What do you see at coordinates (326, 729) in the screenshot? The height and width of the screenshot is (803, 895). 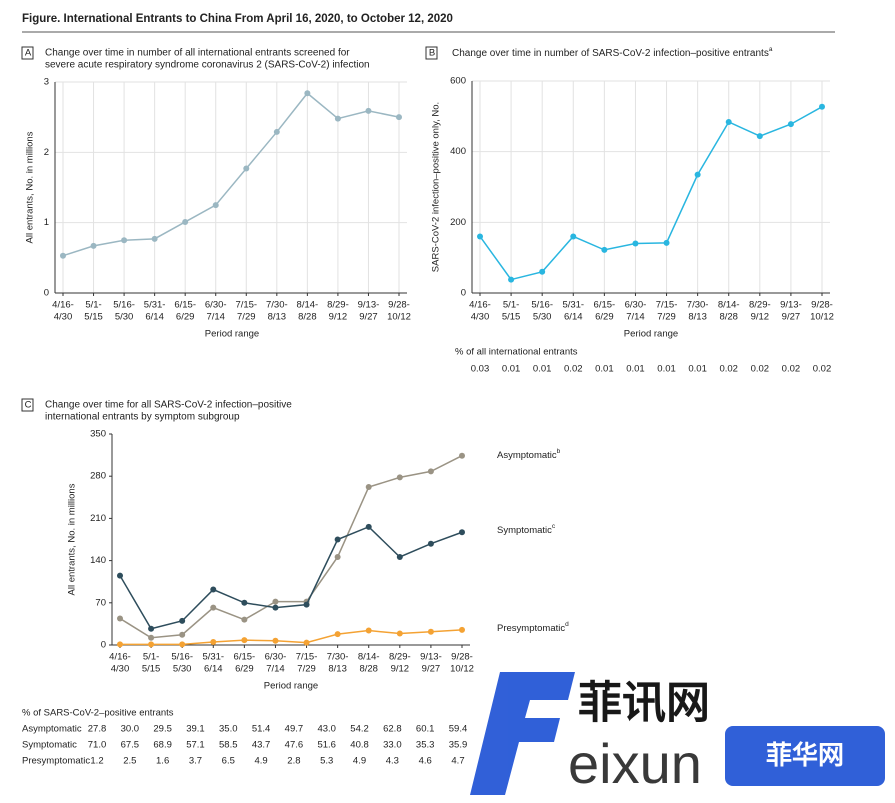 I see `table-cell: 43.0` at bounding box center [326, 729].